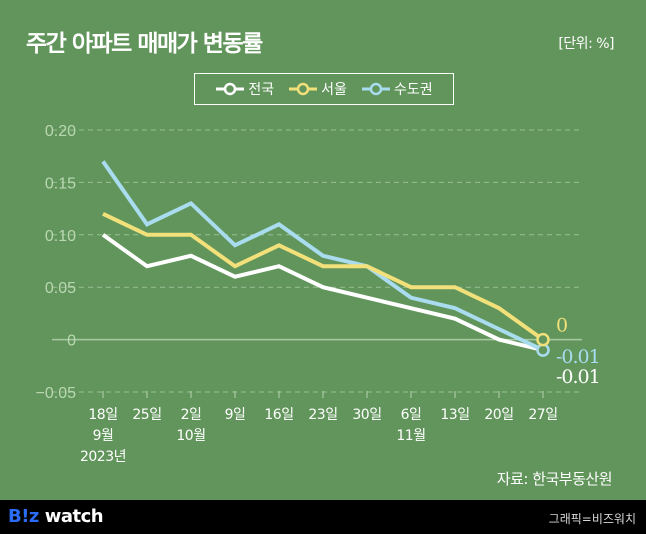 The width and height of the screenshot is (646, 534). I want to click on y-tick-label: 0.10, so click(60, 236).